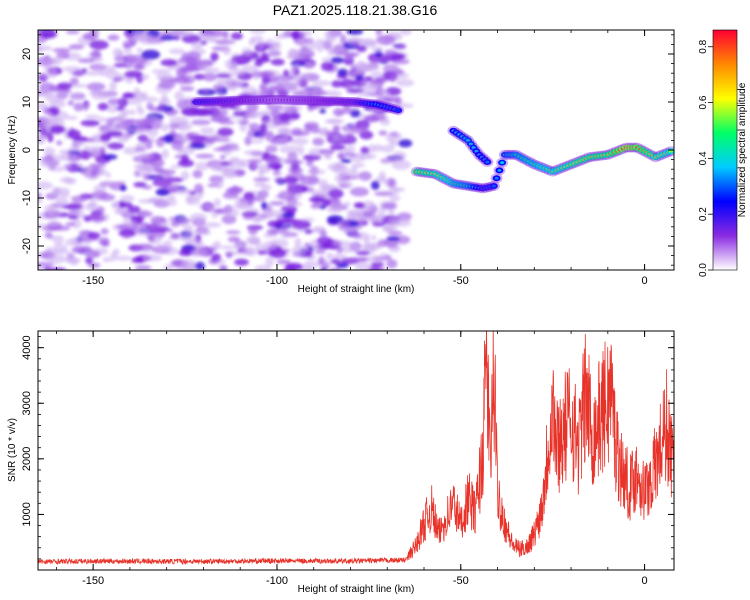  Describe the element at coordinates (355, 10) in the screenshot. I see `figure-title: PAZ1.2025.118.21.38.G16` at that location.